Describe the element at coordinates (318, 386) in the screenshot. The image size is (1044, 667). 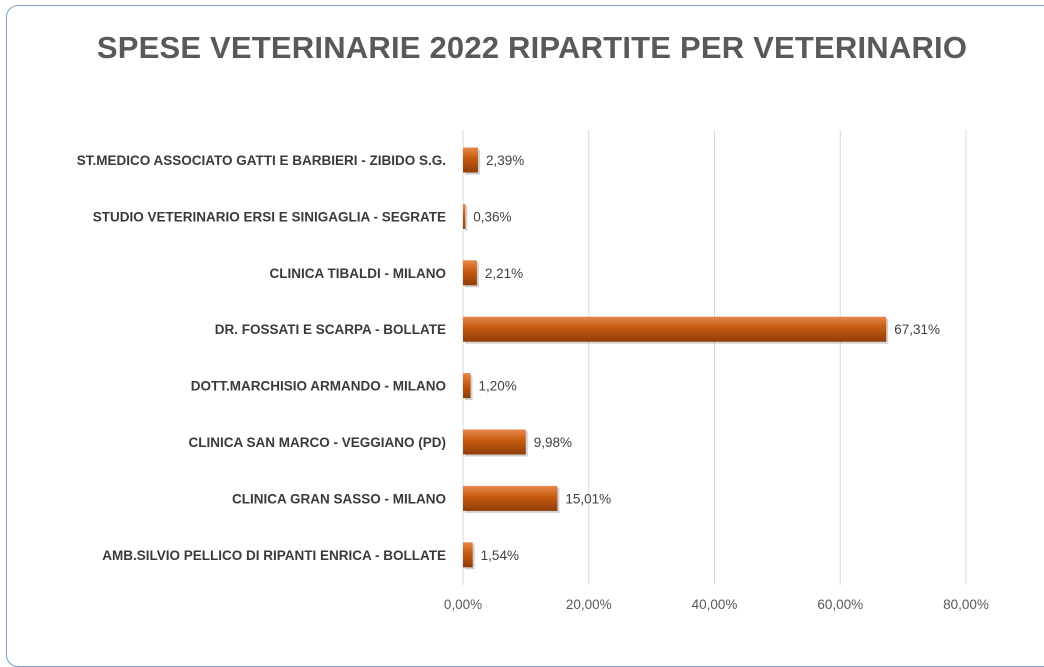
I see `category-label: DOTT.MARCHISIO ARMANDO - MILANO` at that location.